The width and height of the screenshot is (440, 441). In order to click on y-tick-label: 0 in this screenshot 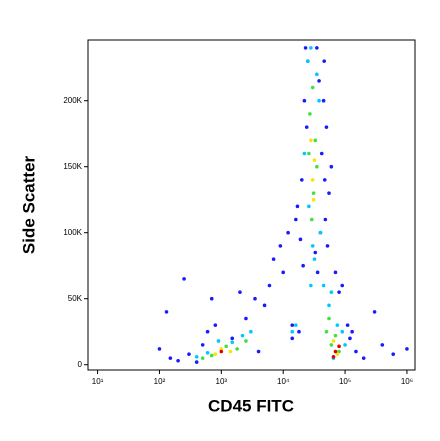, I will do `click(80, 364)`.